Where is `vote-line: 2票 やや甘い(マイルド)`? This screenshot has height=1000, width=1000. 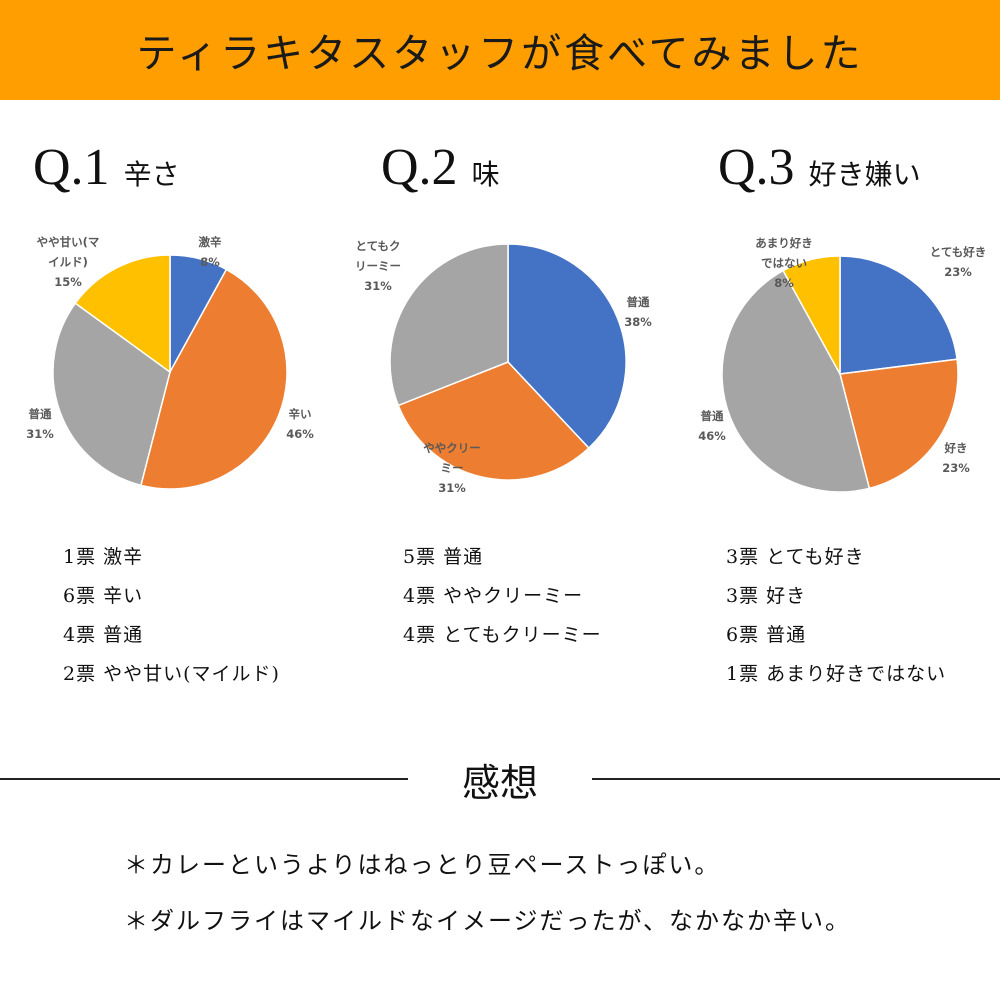 vote-line: 2票 やや甘い(マイルド) is located at coordinates (171, 674).